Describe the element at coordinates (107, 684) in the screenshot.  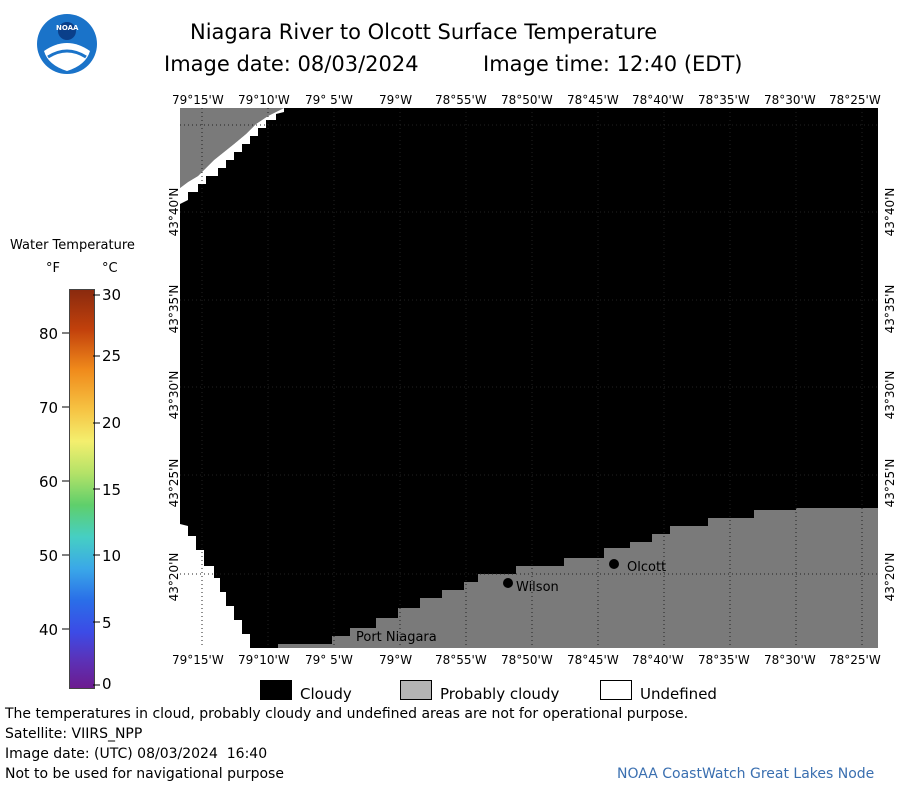
I see `scale-c-tick: 0` at that location.